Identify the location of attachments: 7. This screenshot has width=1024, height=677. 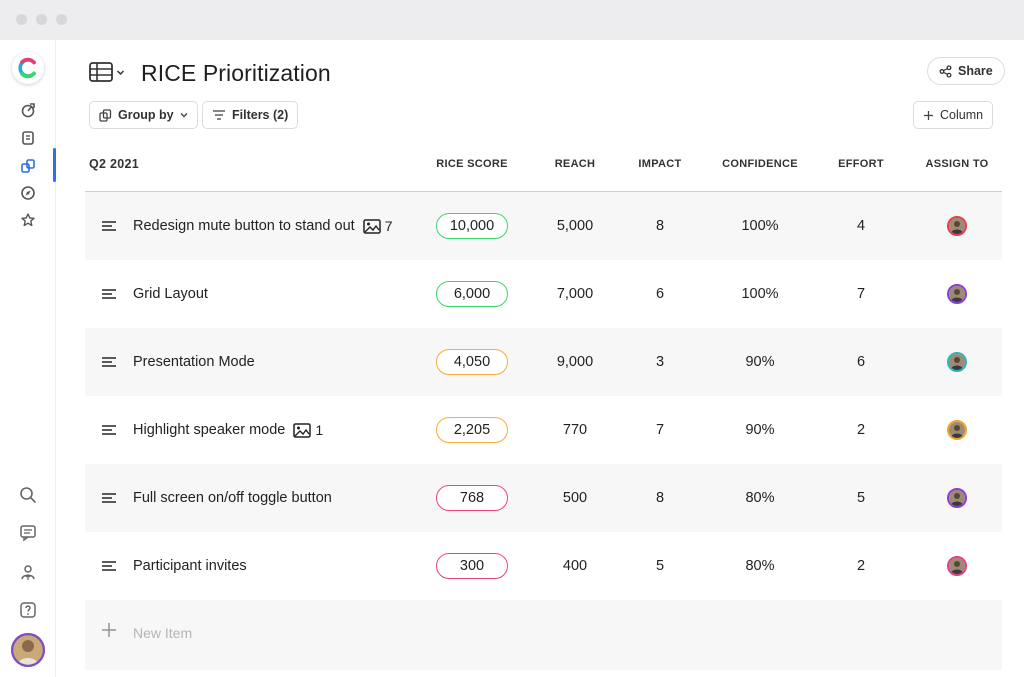
(377, 226).